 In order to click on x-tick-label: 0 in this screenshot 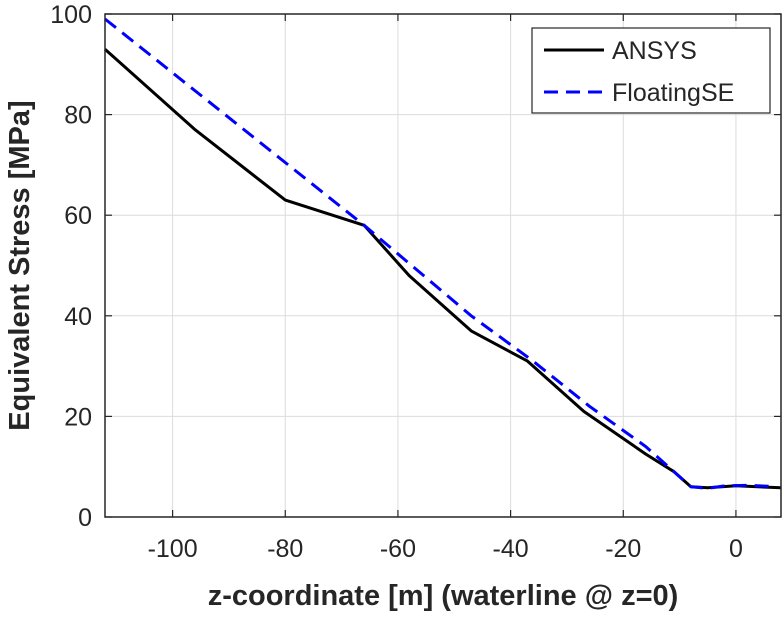, I will do `click(736, 549)`.